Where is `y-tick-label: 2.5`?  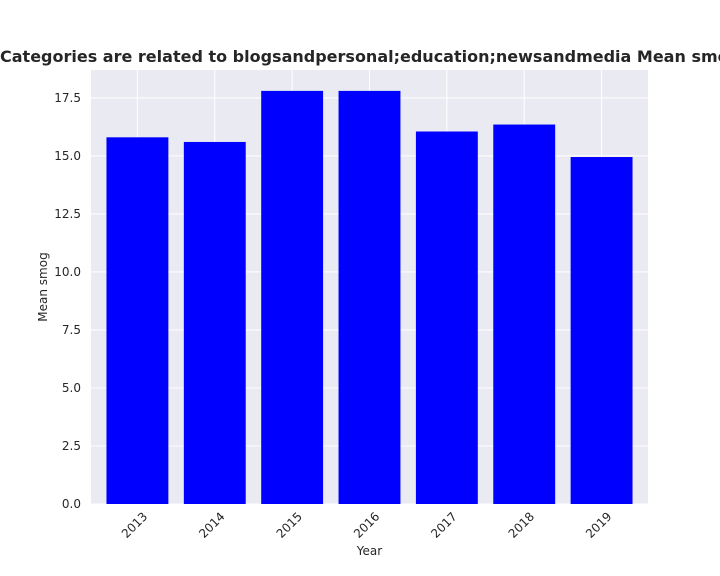 y-tick-label: 2.5 is located at coordinates (71, 446).